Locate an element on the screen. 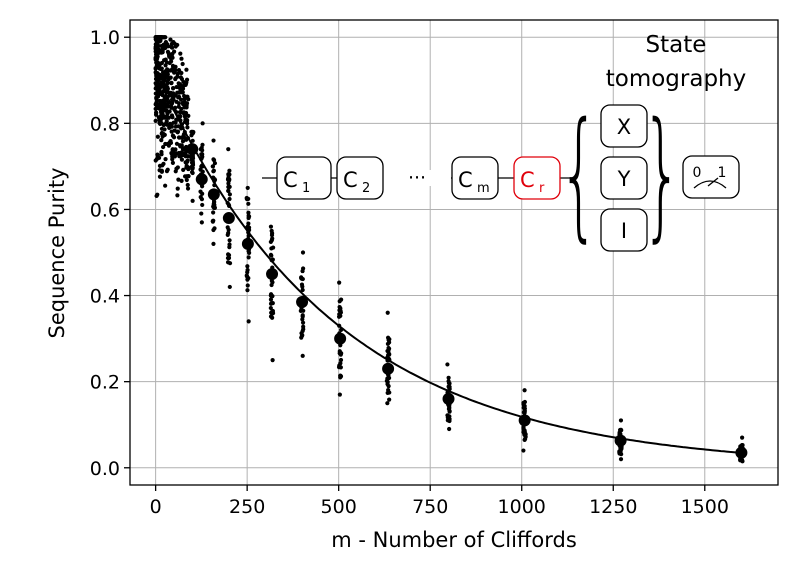 The height and width of the screenshot is (570, 802). svg-text: m is located at coordinates (483, 188).